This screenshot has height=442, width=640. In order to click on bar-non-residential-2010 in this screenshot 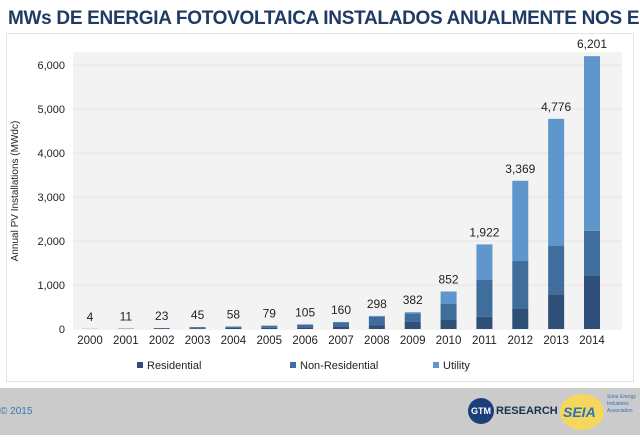, I will do `click(448, 312)`.